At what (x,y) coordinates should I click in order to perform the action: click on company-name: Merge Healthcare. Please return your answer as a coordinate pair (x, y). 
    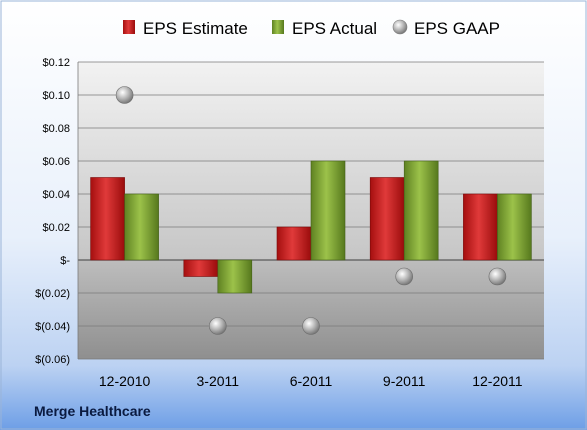
    Looking at the image, I should click on (92, 411).